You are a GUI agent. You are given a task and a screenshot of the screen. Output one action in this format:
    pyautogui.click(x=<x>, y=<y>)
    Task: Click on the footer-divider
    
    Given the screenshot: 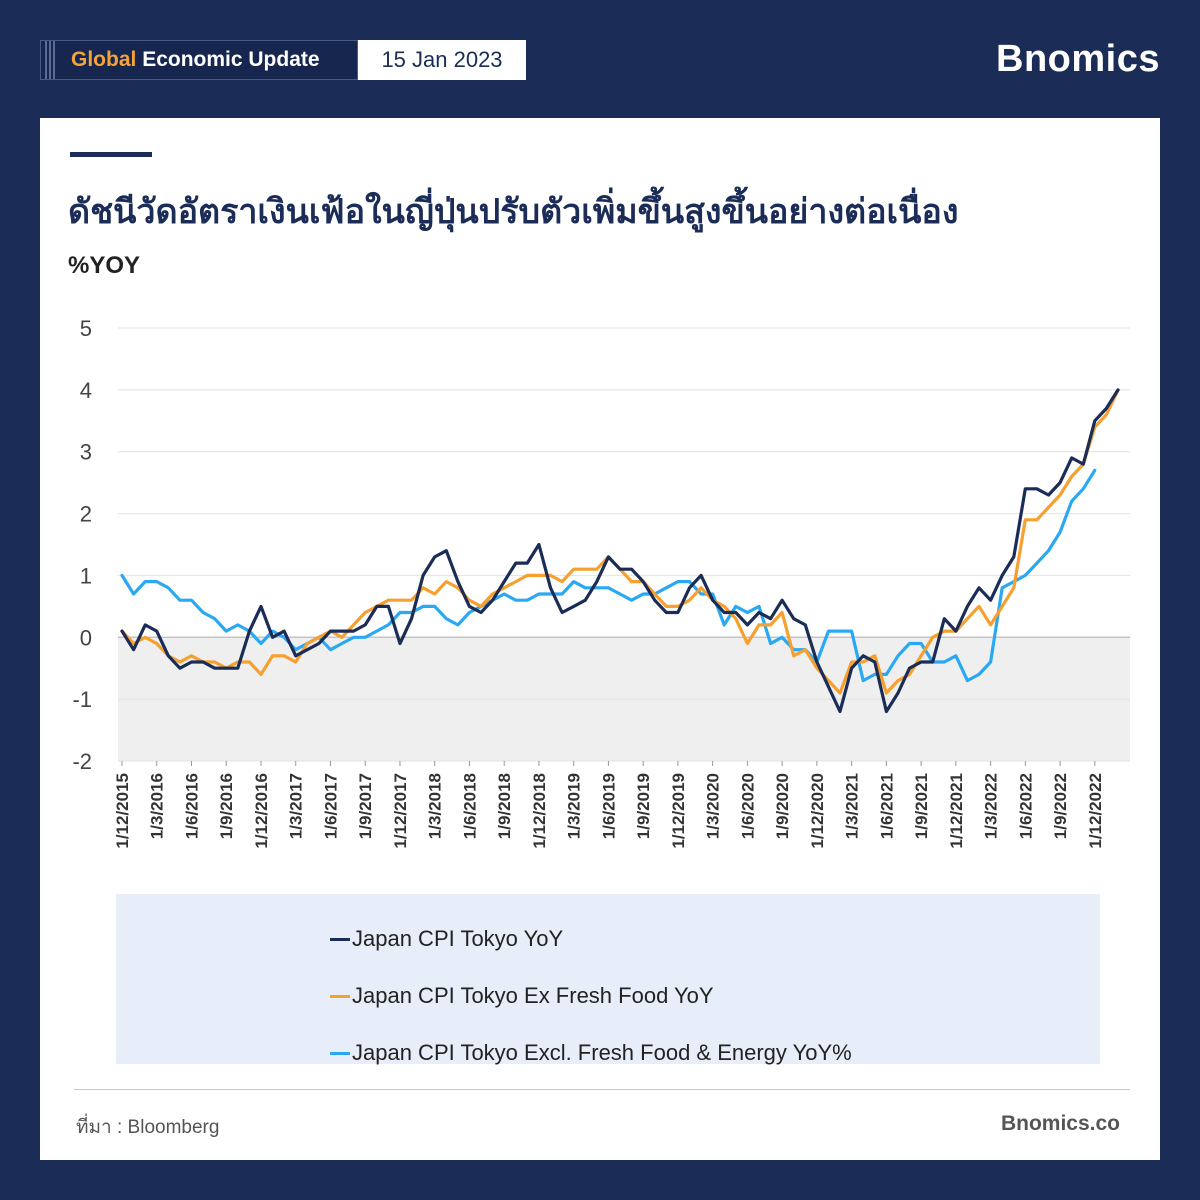 What is the action you would take?
    pyautogui.click(x=602, y=1089)
    